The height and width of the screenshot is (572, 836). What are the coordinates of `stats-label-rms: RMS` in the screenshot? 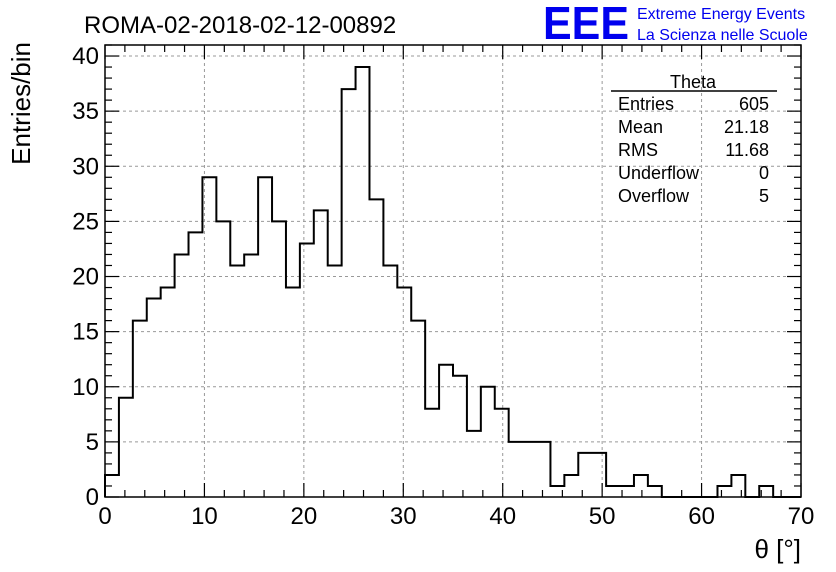 It's located at (638, 150).